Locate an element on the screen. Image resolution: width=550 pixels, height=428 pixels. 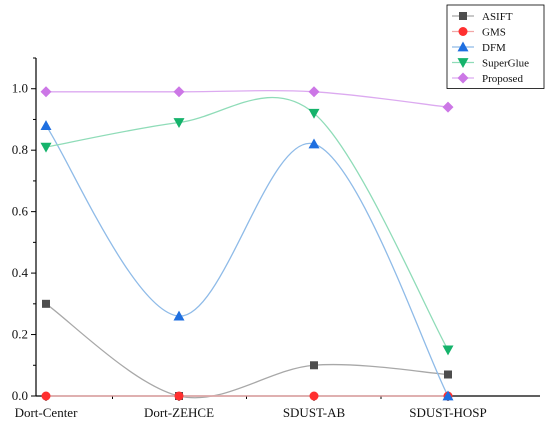
y-tick-label: 0.0 is located at coordinates (20, 395).